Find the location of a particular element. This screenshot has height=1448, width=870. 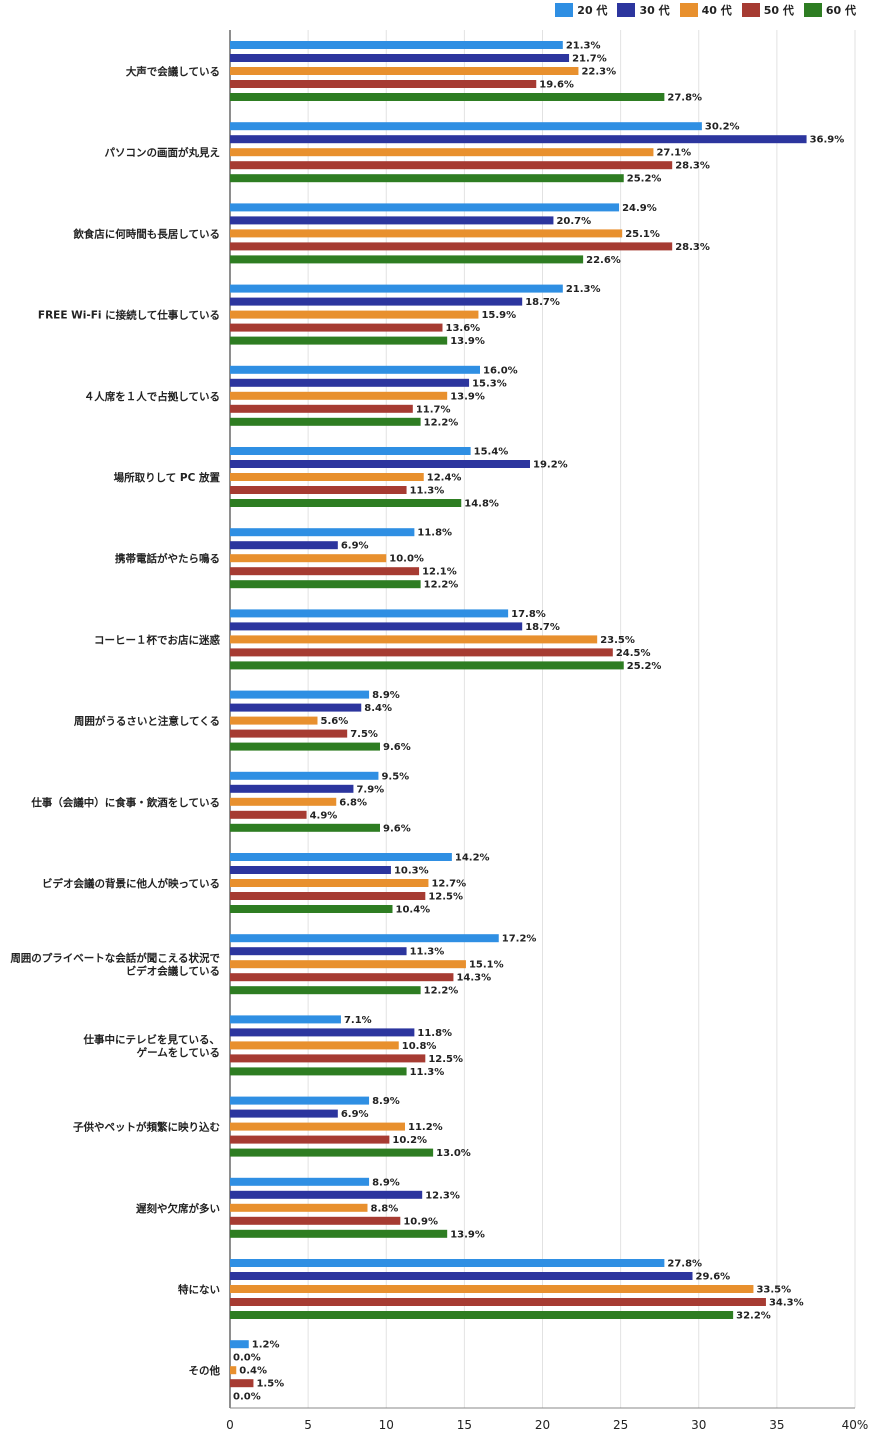

legend-label: 60 代 is located at coordinates (840, 10).